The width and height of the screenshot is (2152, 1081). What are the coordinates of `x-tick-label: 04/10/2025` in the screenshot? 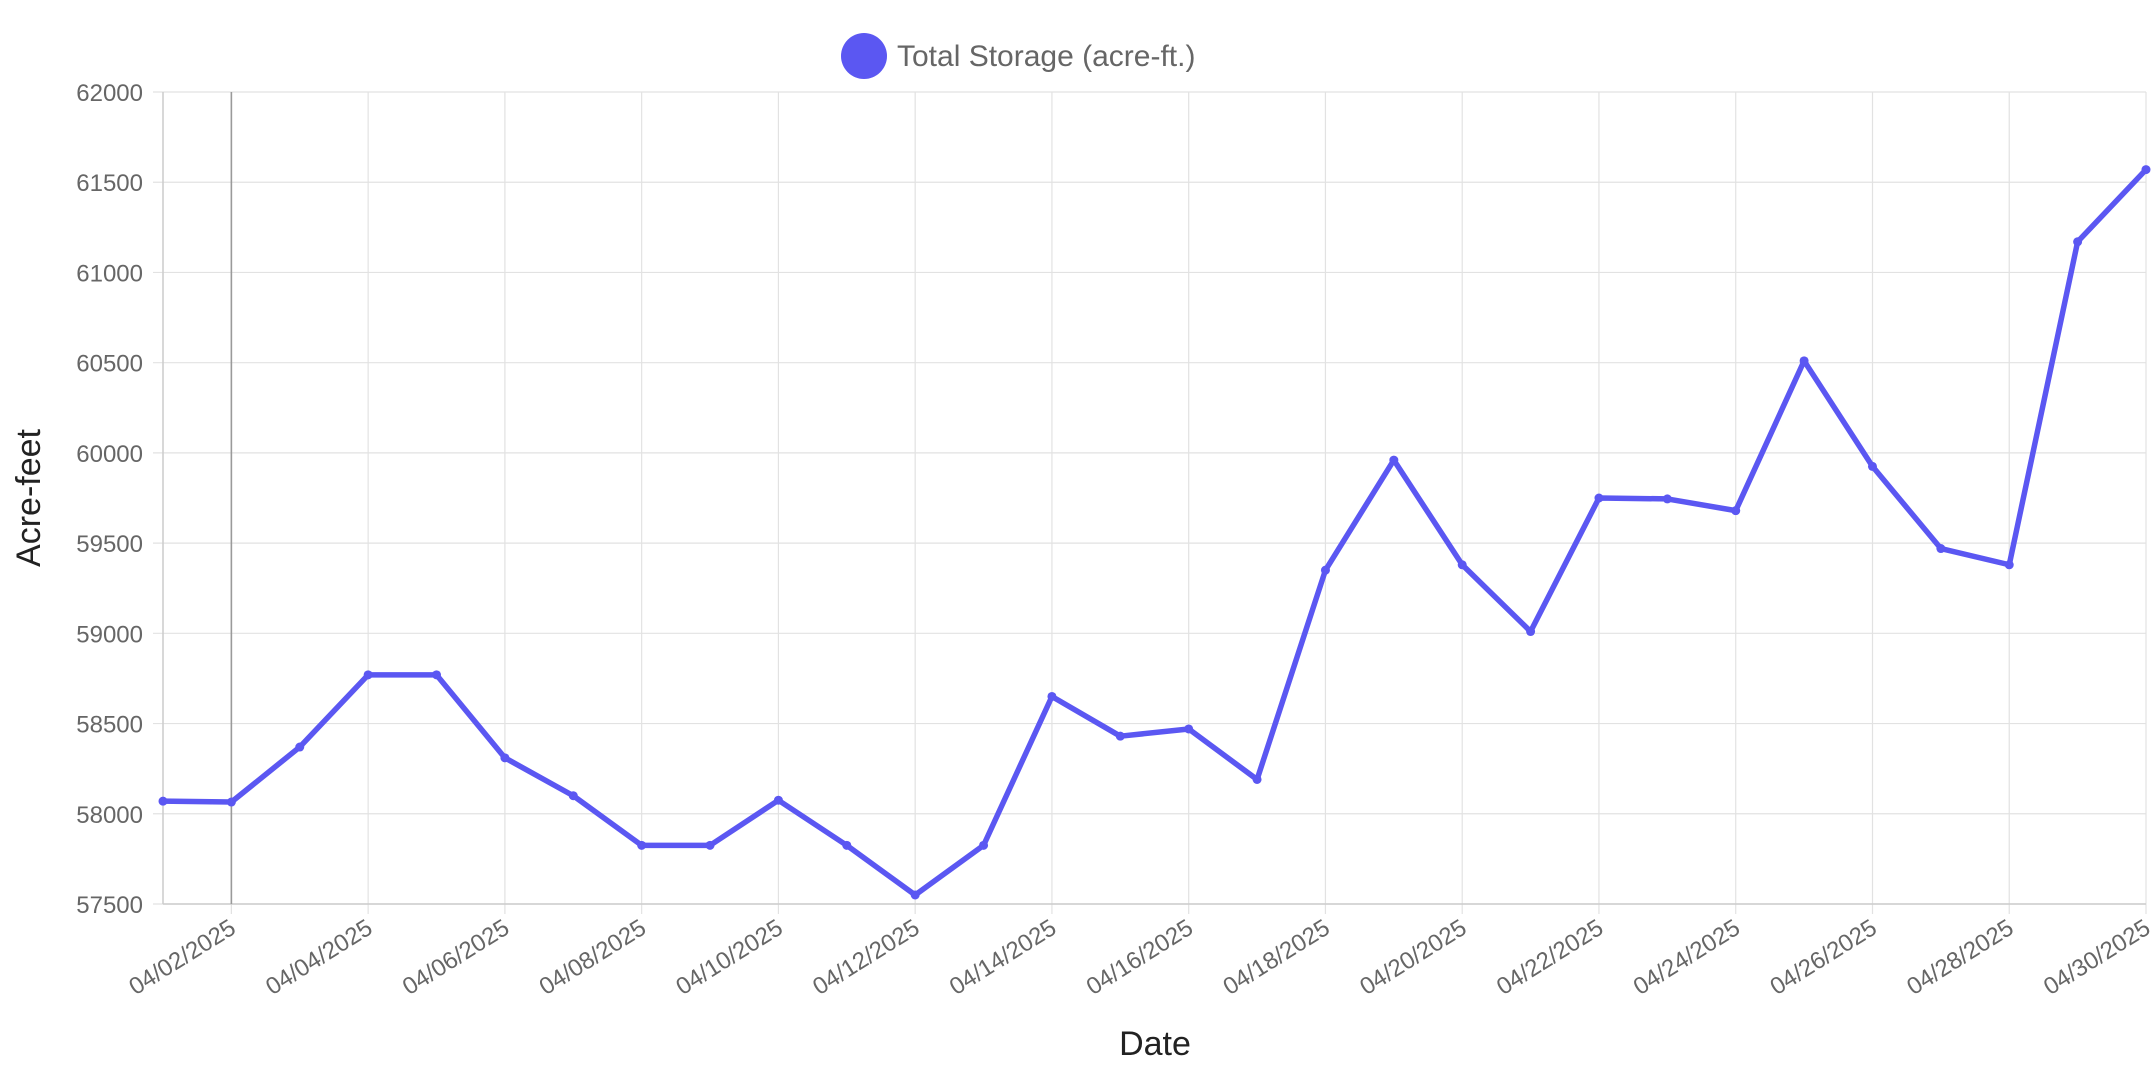 It's located at (729, 957).